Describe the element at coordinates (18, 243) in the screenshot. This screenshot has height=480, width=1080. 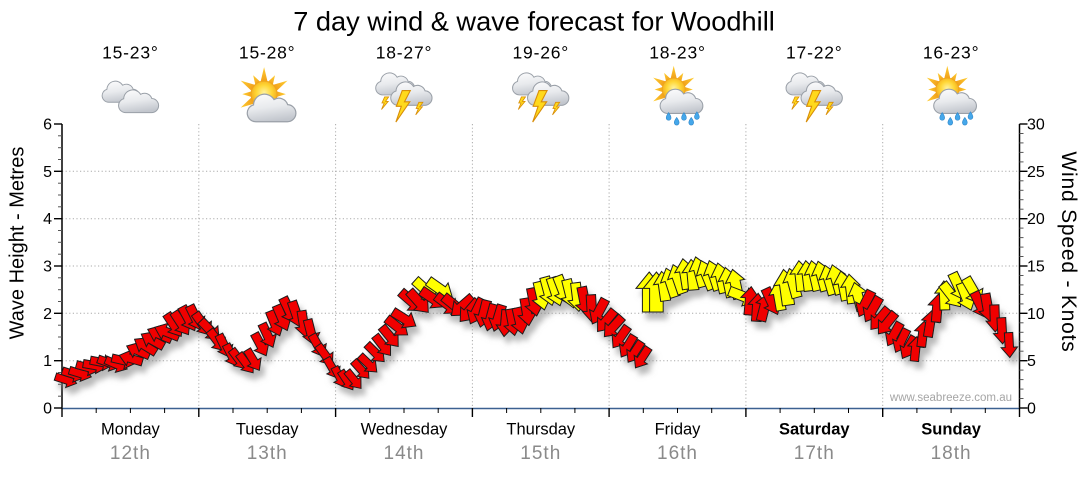
I see `svg-text: Wave Height - Metres` at that location.